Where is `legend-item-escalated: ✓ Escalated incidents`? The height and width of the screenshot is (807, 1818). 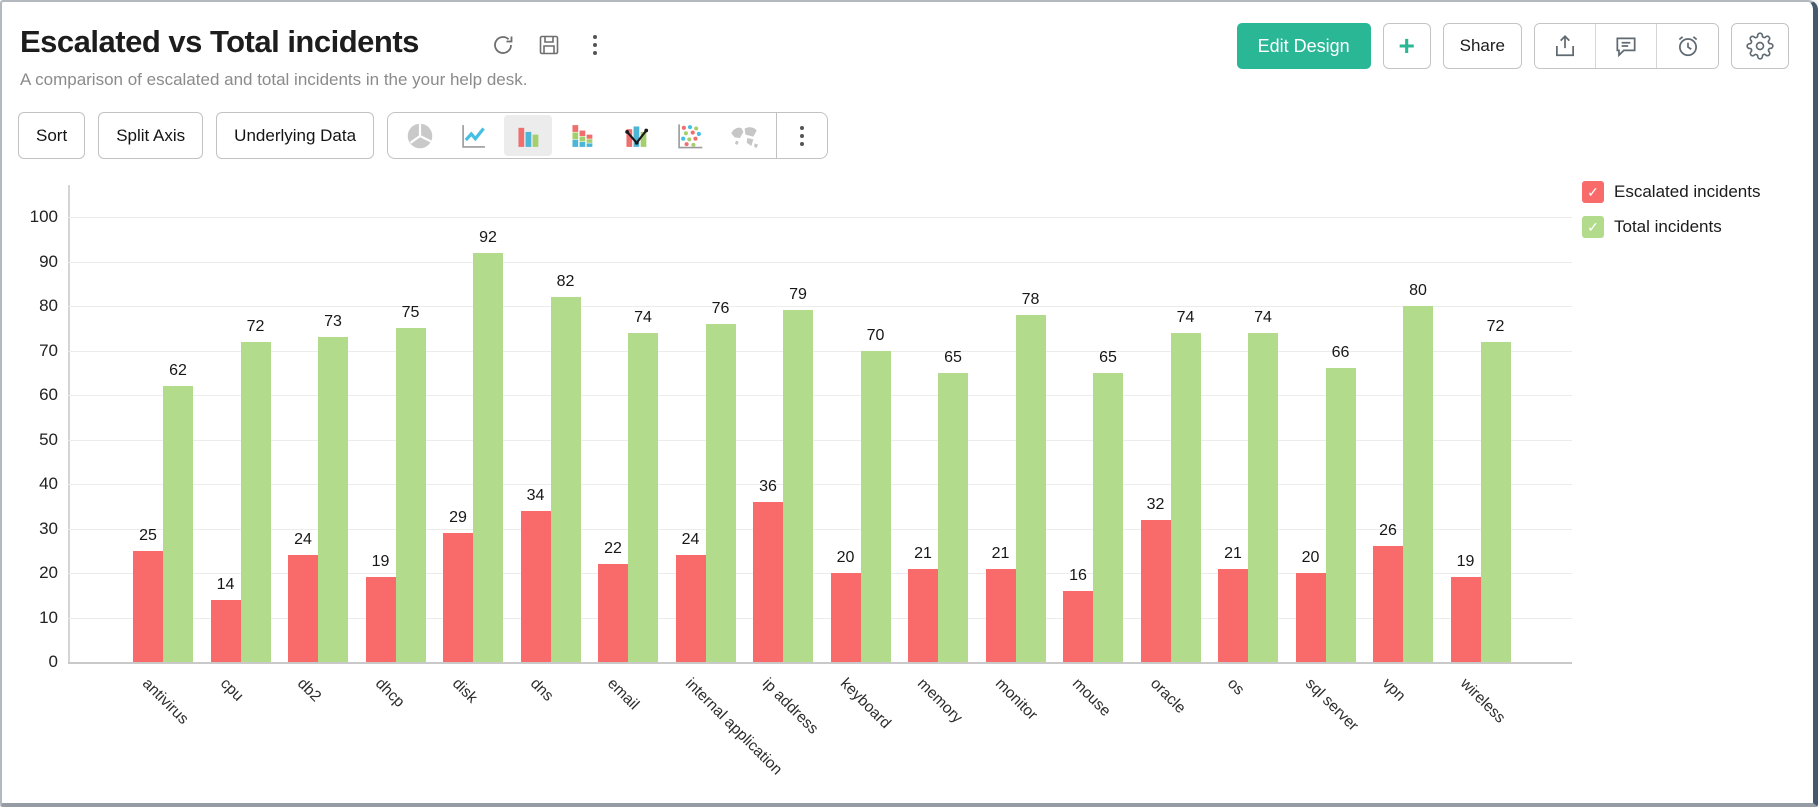 legend-item-escalated: ✓ Escalated incidents is located at coordinates (1671, 192).